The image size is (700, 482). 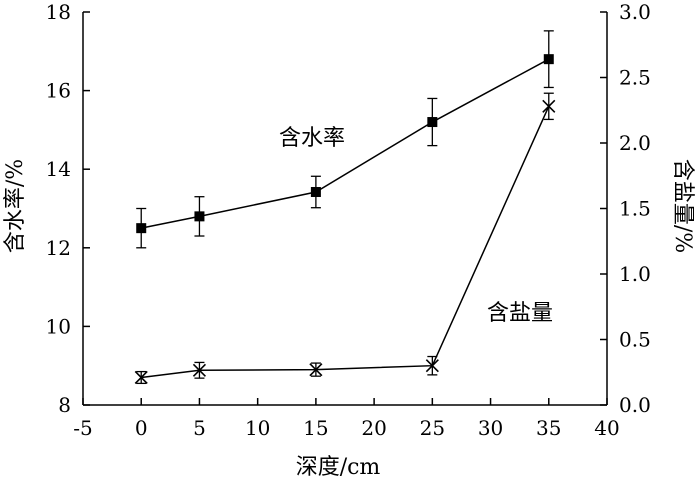 I want to click on y-left-tick-label: 16, so click(x=58, y=91).